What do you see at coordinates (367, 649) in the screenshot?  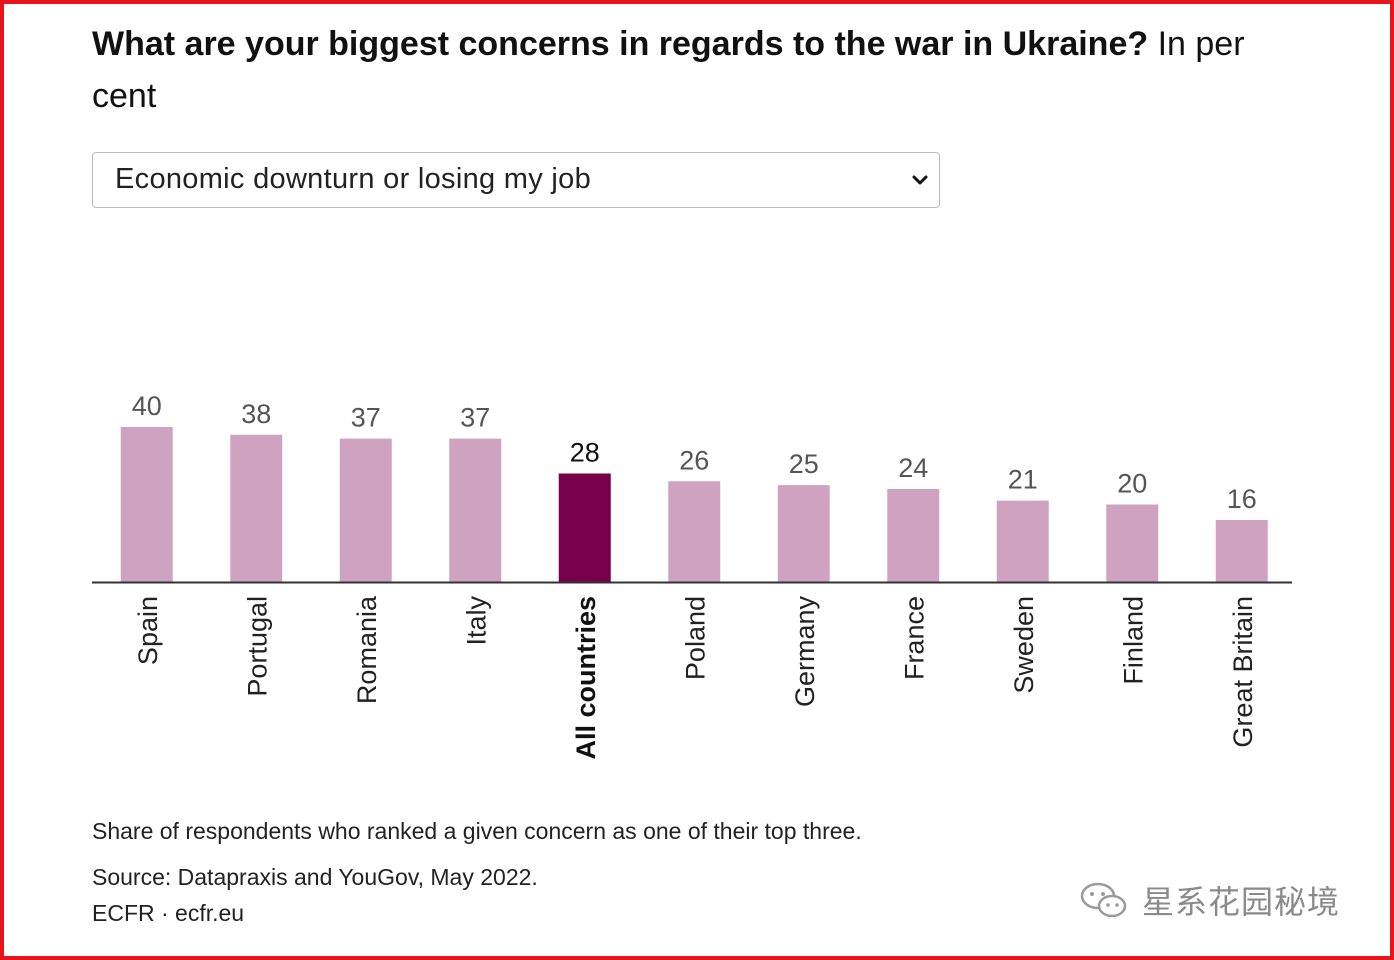 I see `category-label: Romania` at bounding box center [367, 649].